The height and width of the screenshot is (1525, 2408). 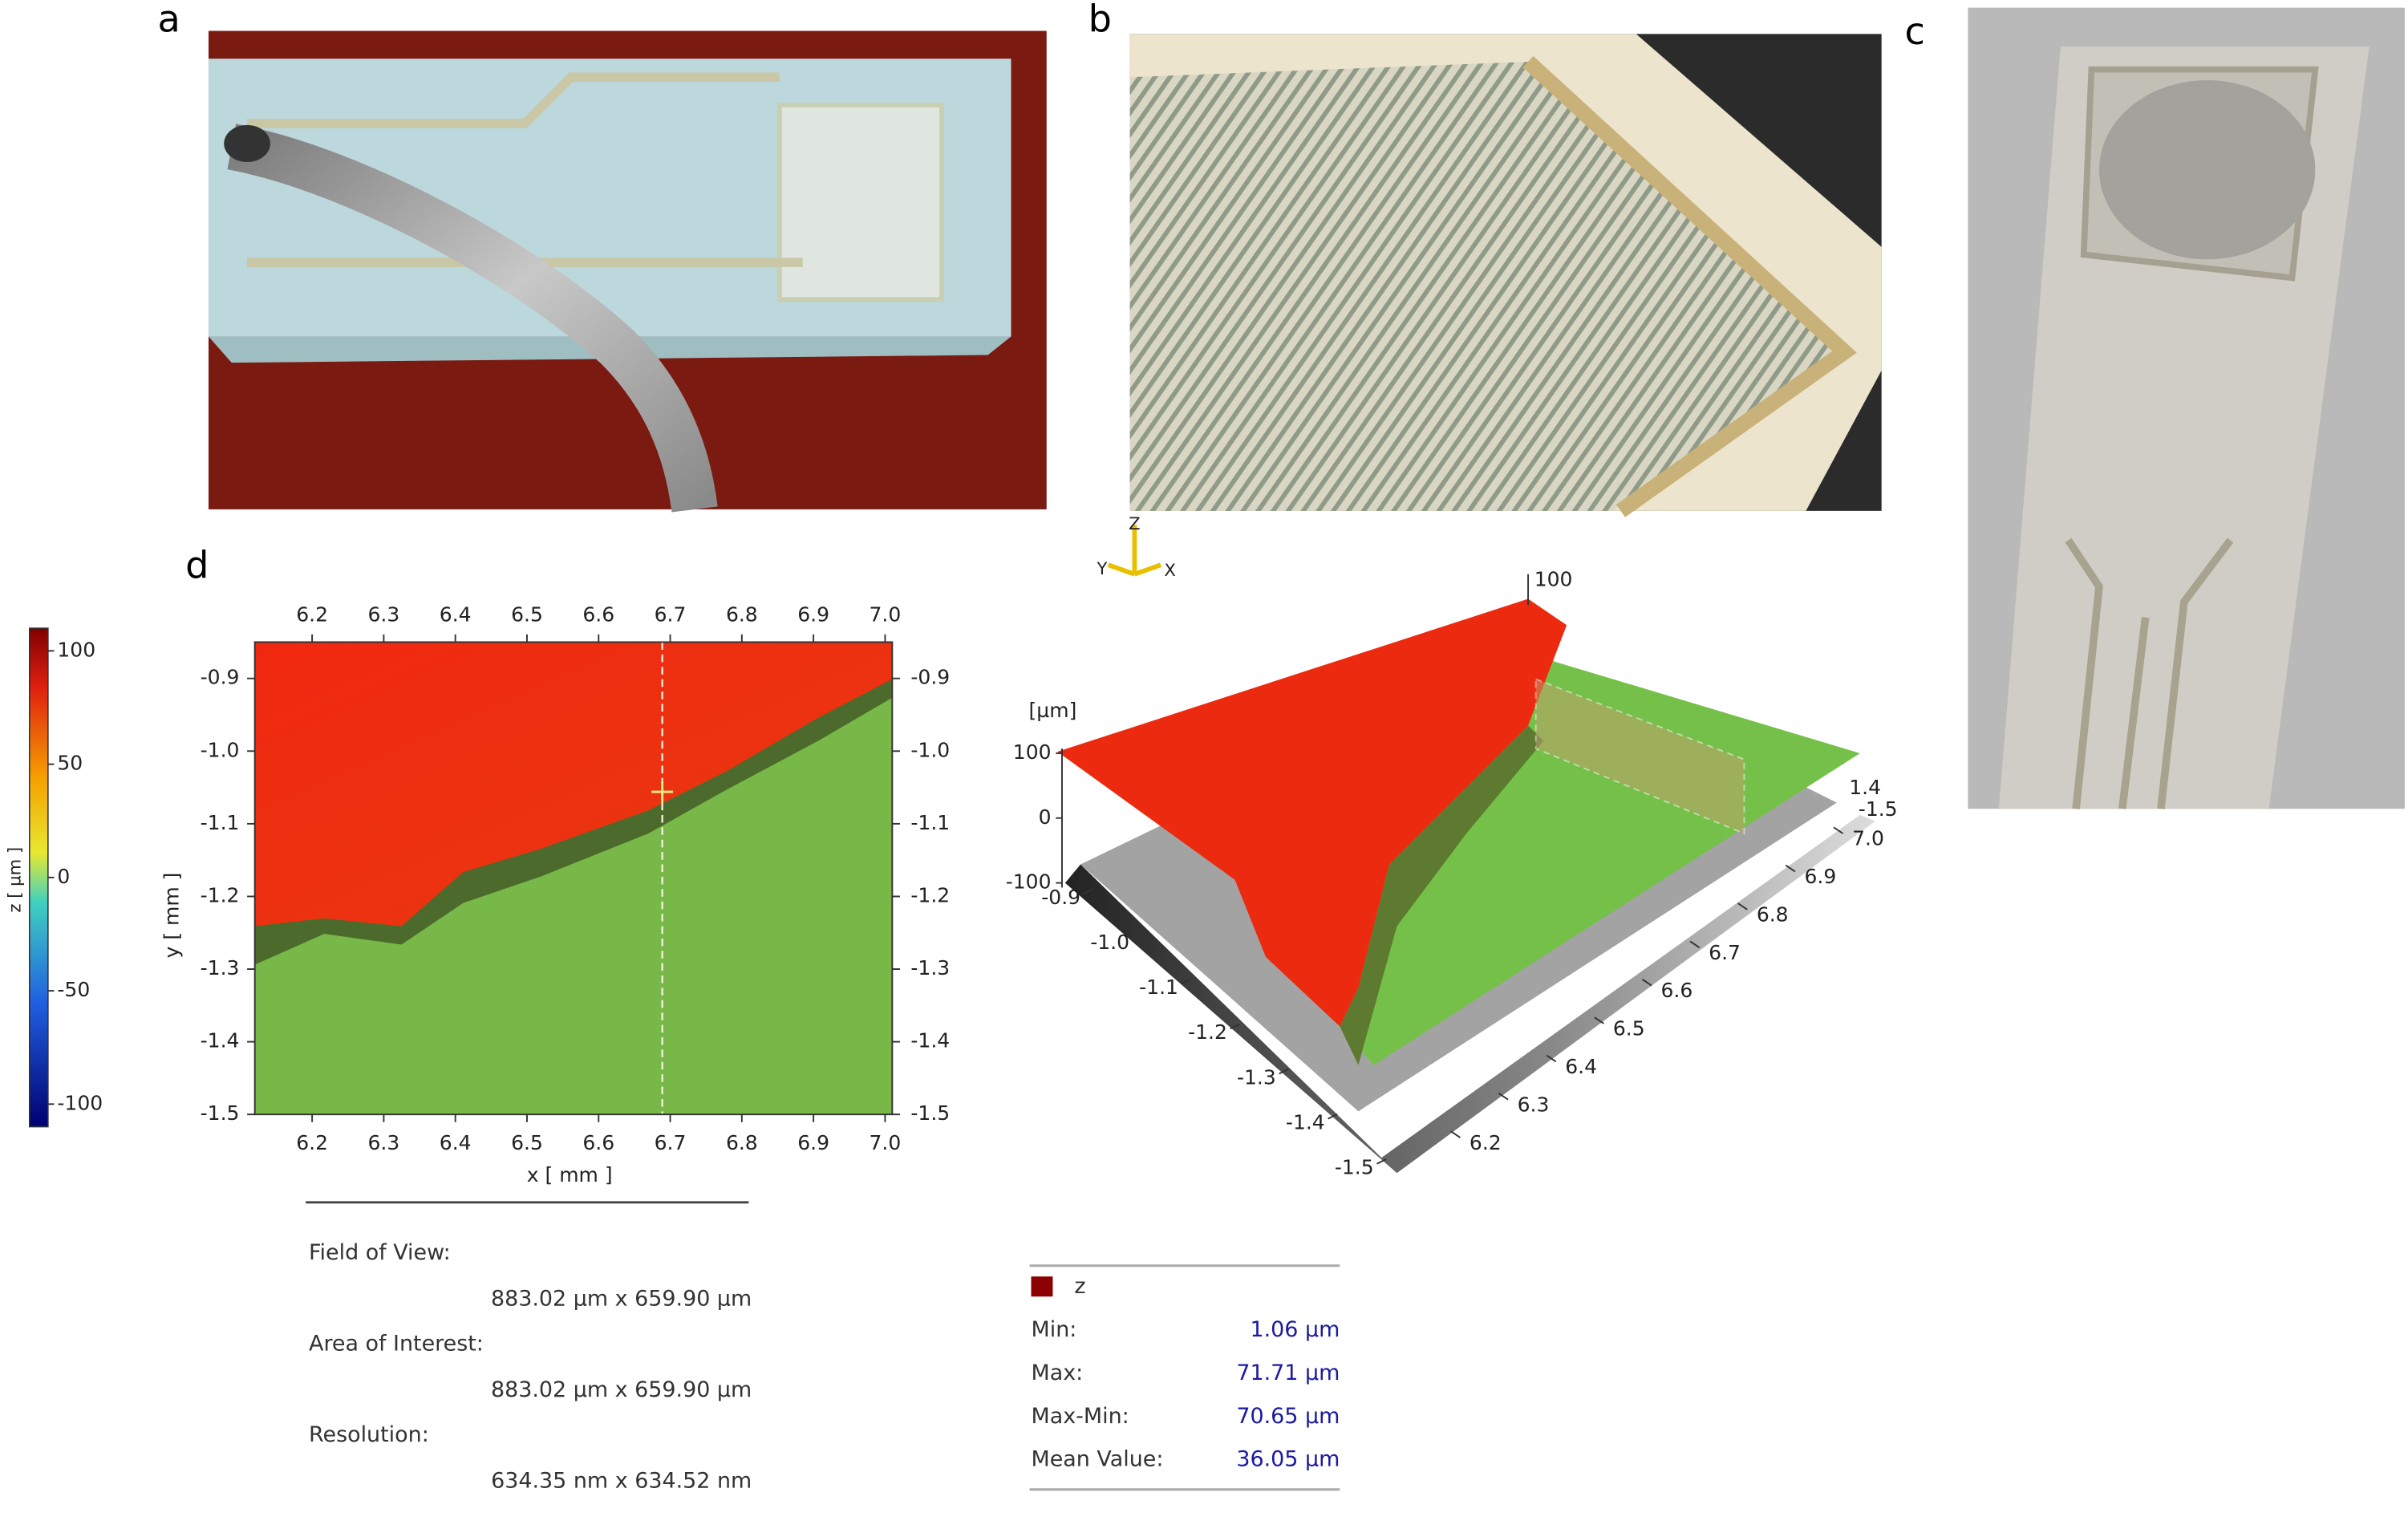 I want to click on z-axis-label: [µm], so click(x=1053, y=710).